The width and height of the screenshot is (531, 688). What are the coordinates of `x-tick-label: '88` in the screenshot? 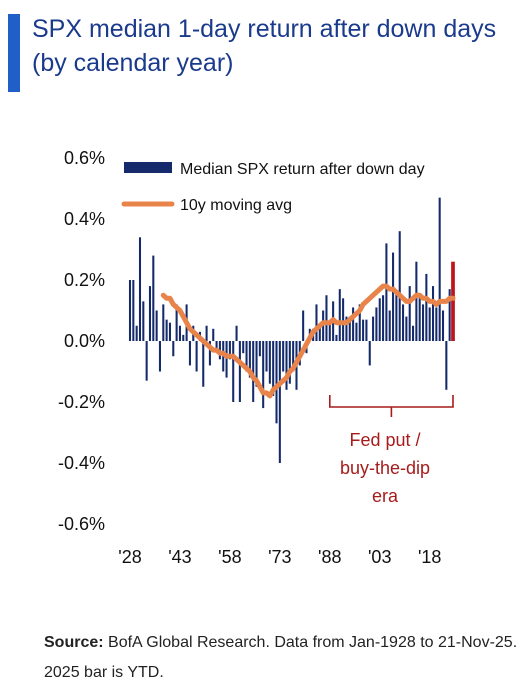 It's located at (329, 557).